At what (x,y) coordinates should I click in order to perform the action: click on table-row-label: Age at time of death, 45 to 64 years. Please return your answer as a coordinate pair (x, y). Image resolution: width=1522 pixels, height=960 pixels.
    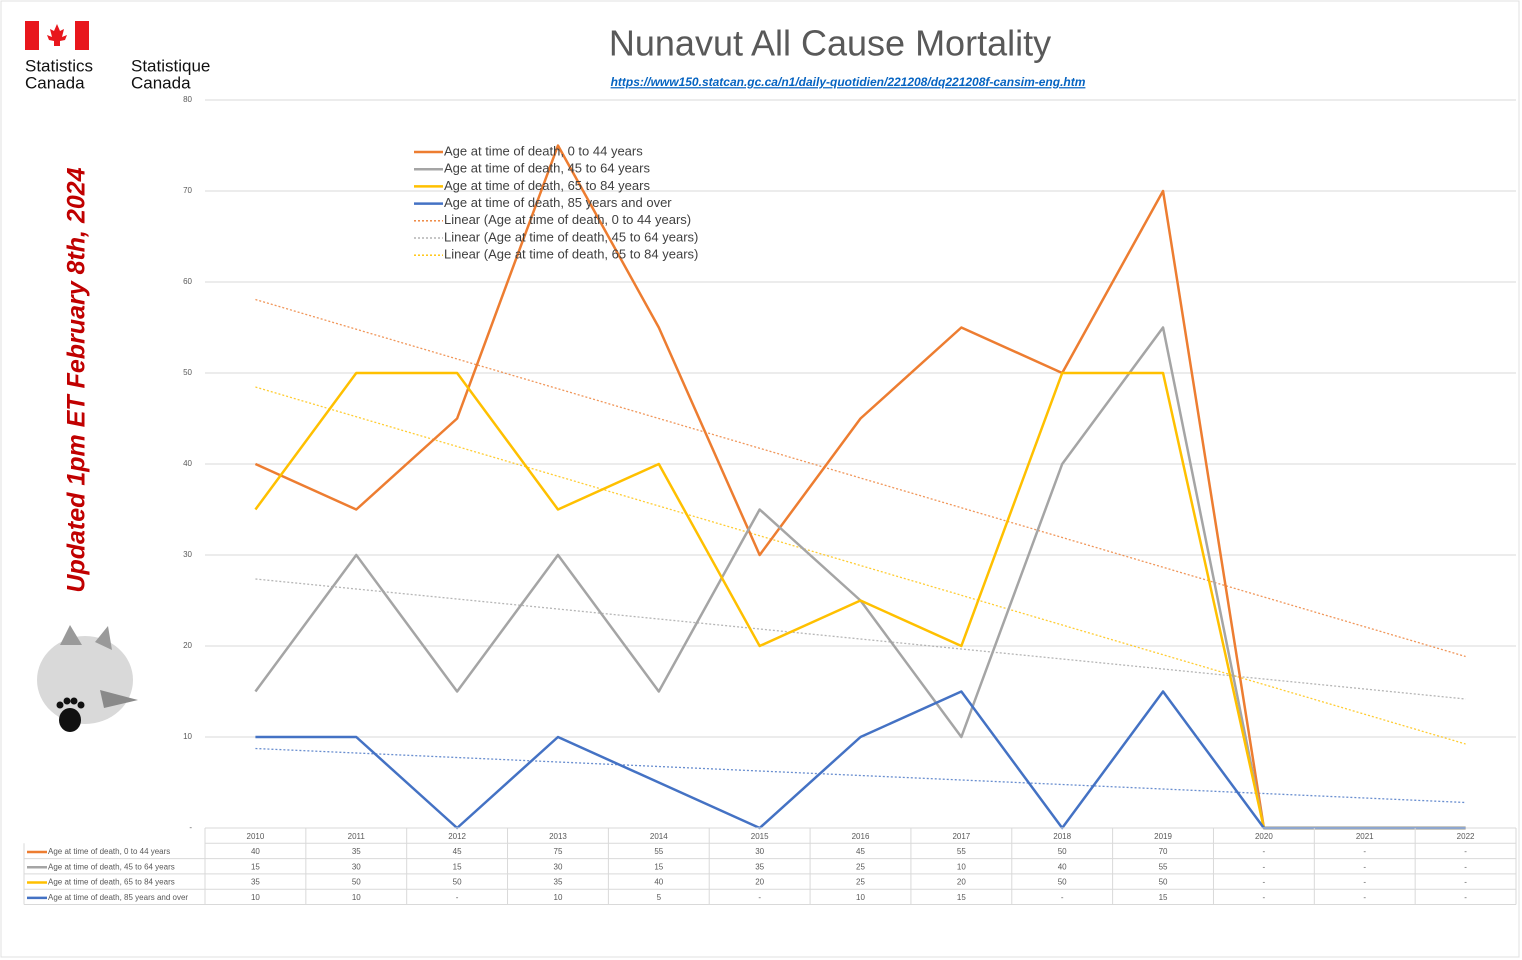
    Looking at the image, I should click on (111, 866).